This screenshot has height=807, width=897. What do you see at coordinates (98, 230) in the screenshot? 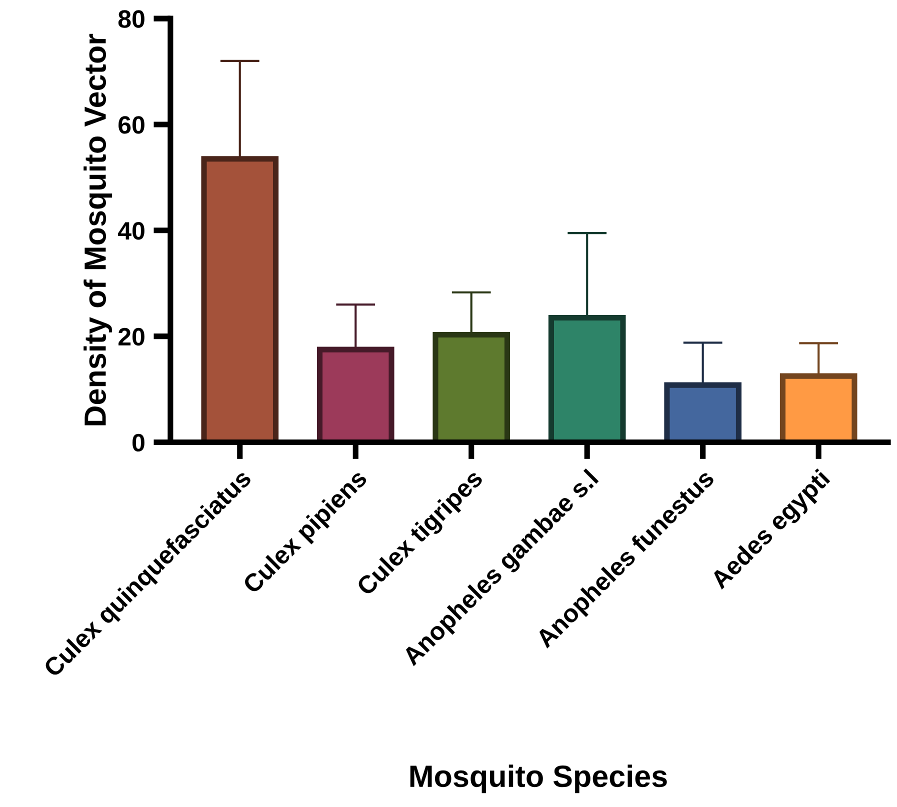
I see `y-axis-title: Density of Mosquito Vector` at bounding box center [98, 230].